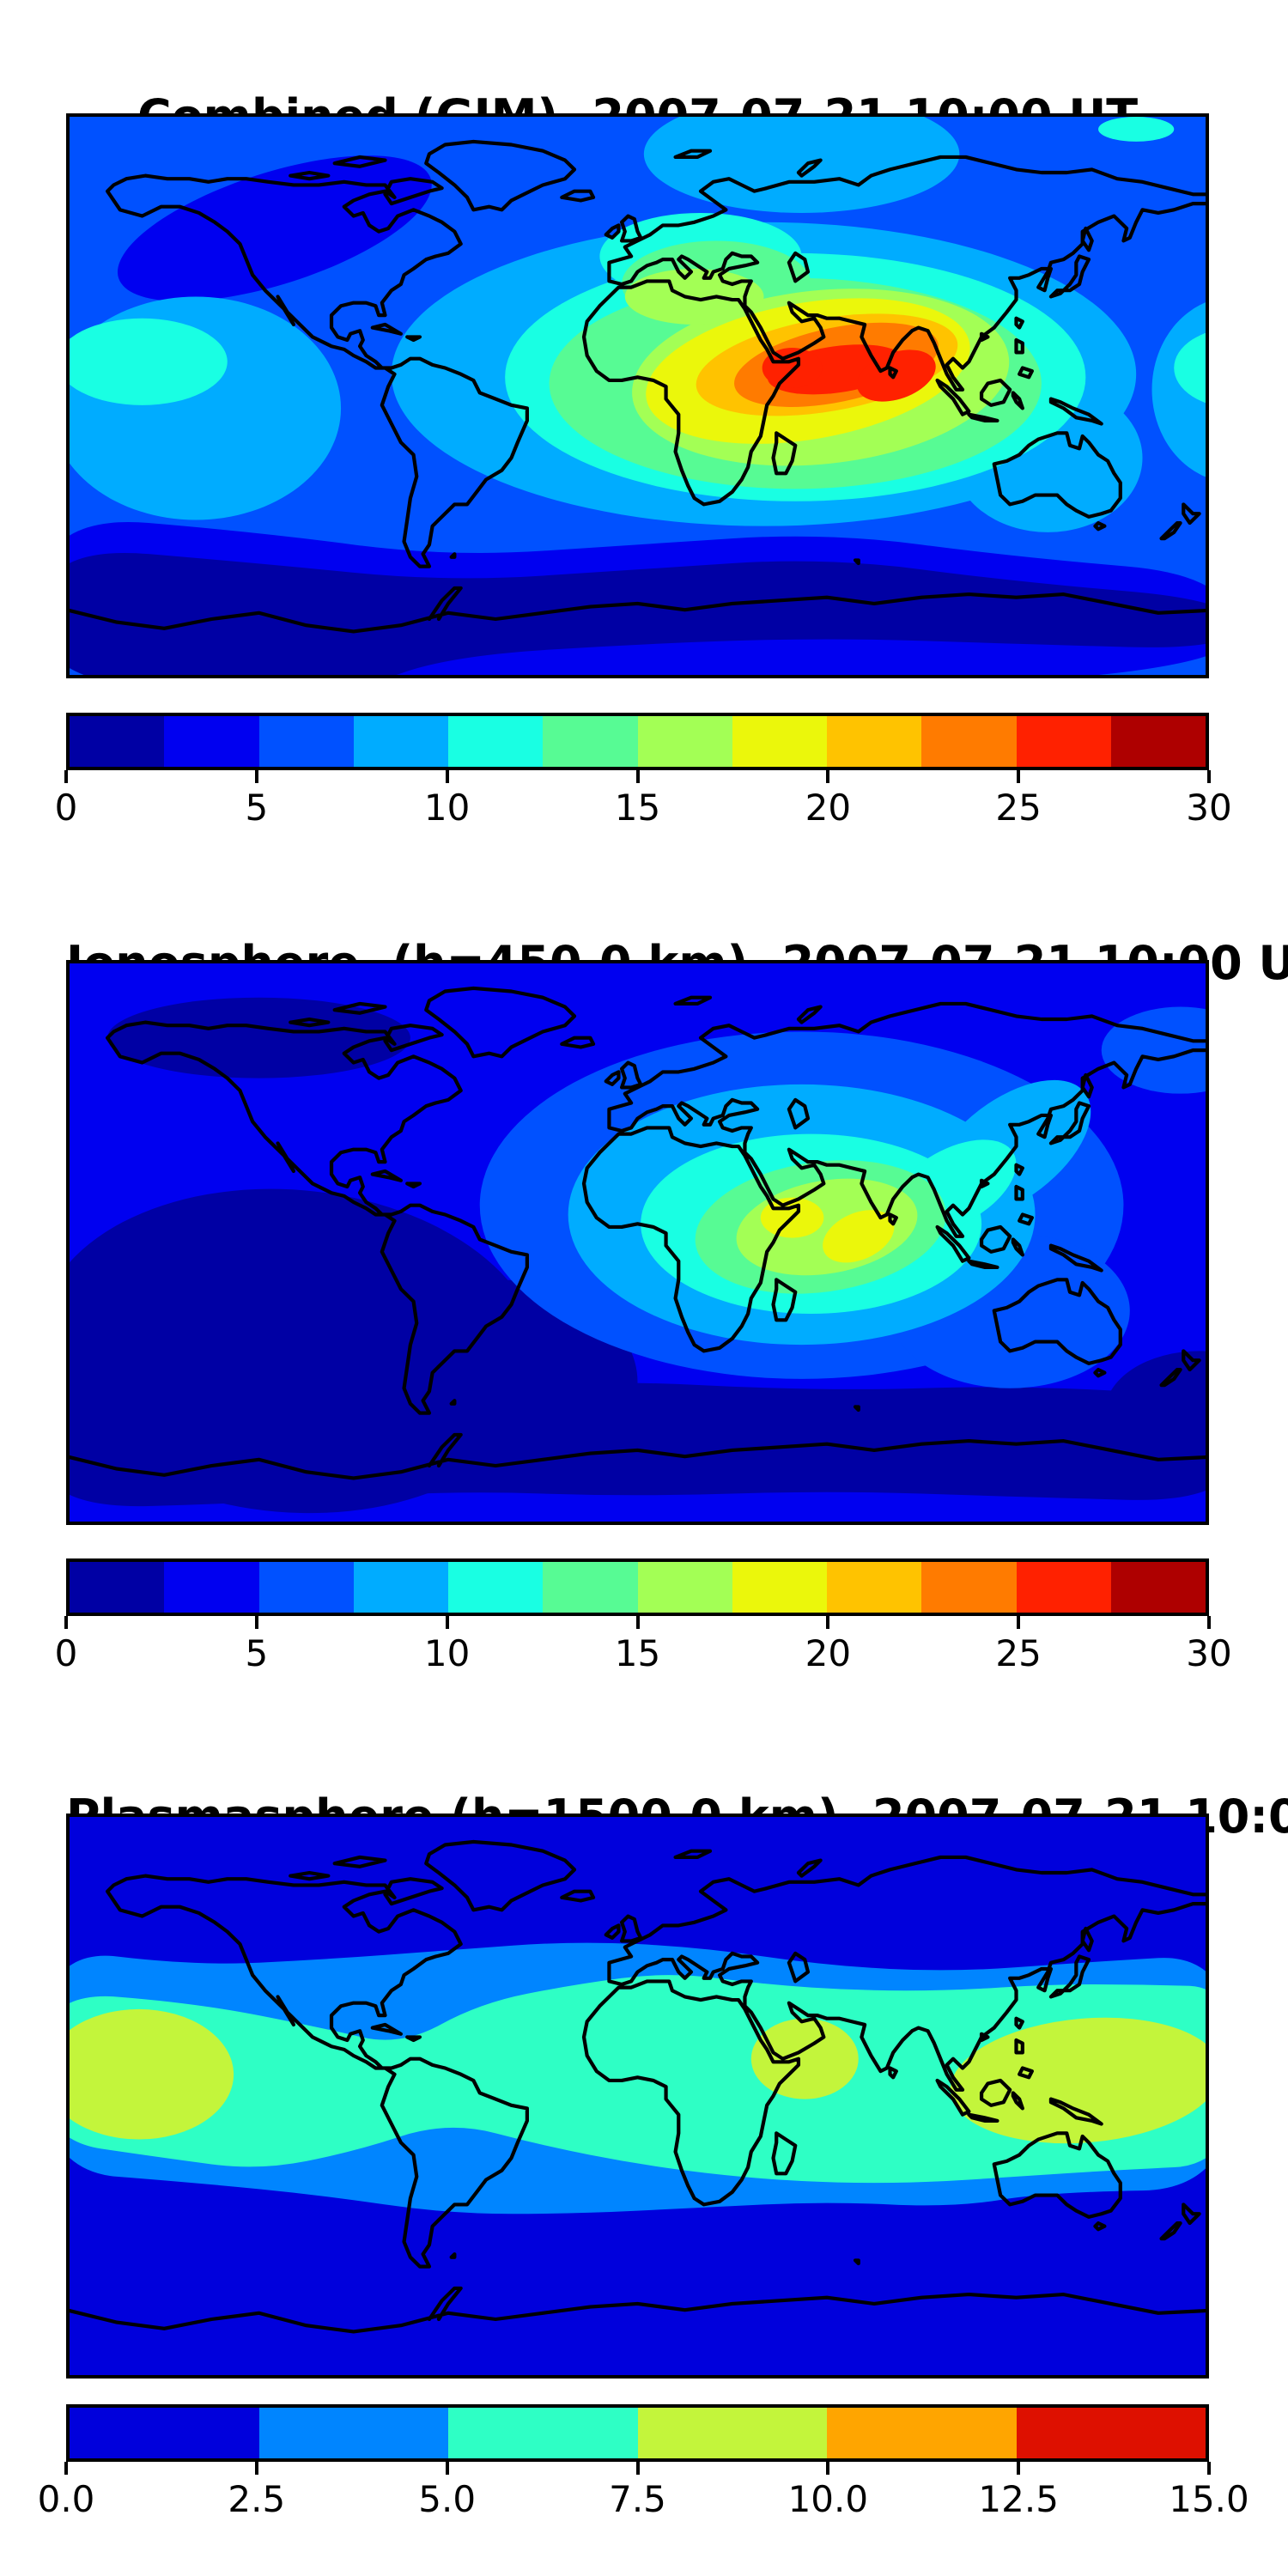 The height and width of the screenshot is (2576, 1288). What do you see at coordinates (1209, 2499) in the screenshot?
I see `colorbar-tick-label: 15.0` at bounding box center [1209, 2499].